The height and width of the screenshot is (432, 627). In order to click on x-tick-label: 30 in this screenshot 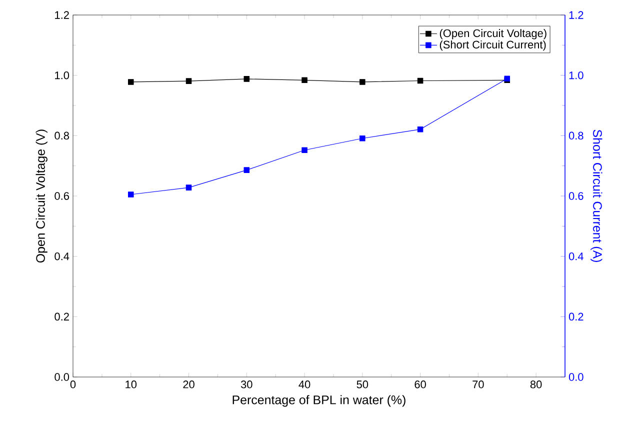, I will do `click(246, 384)`.